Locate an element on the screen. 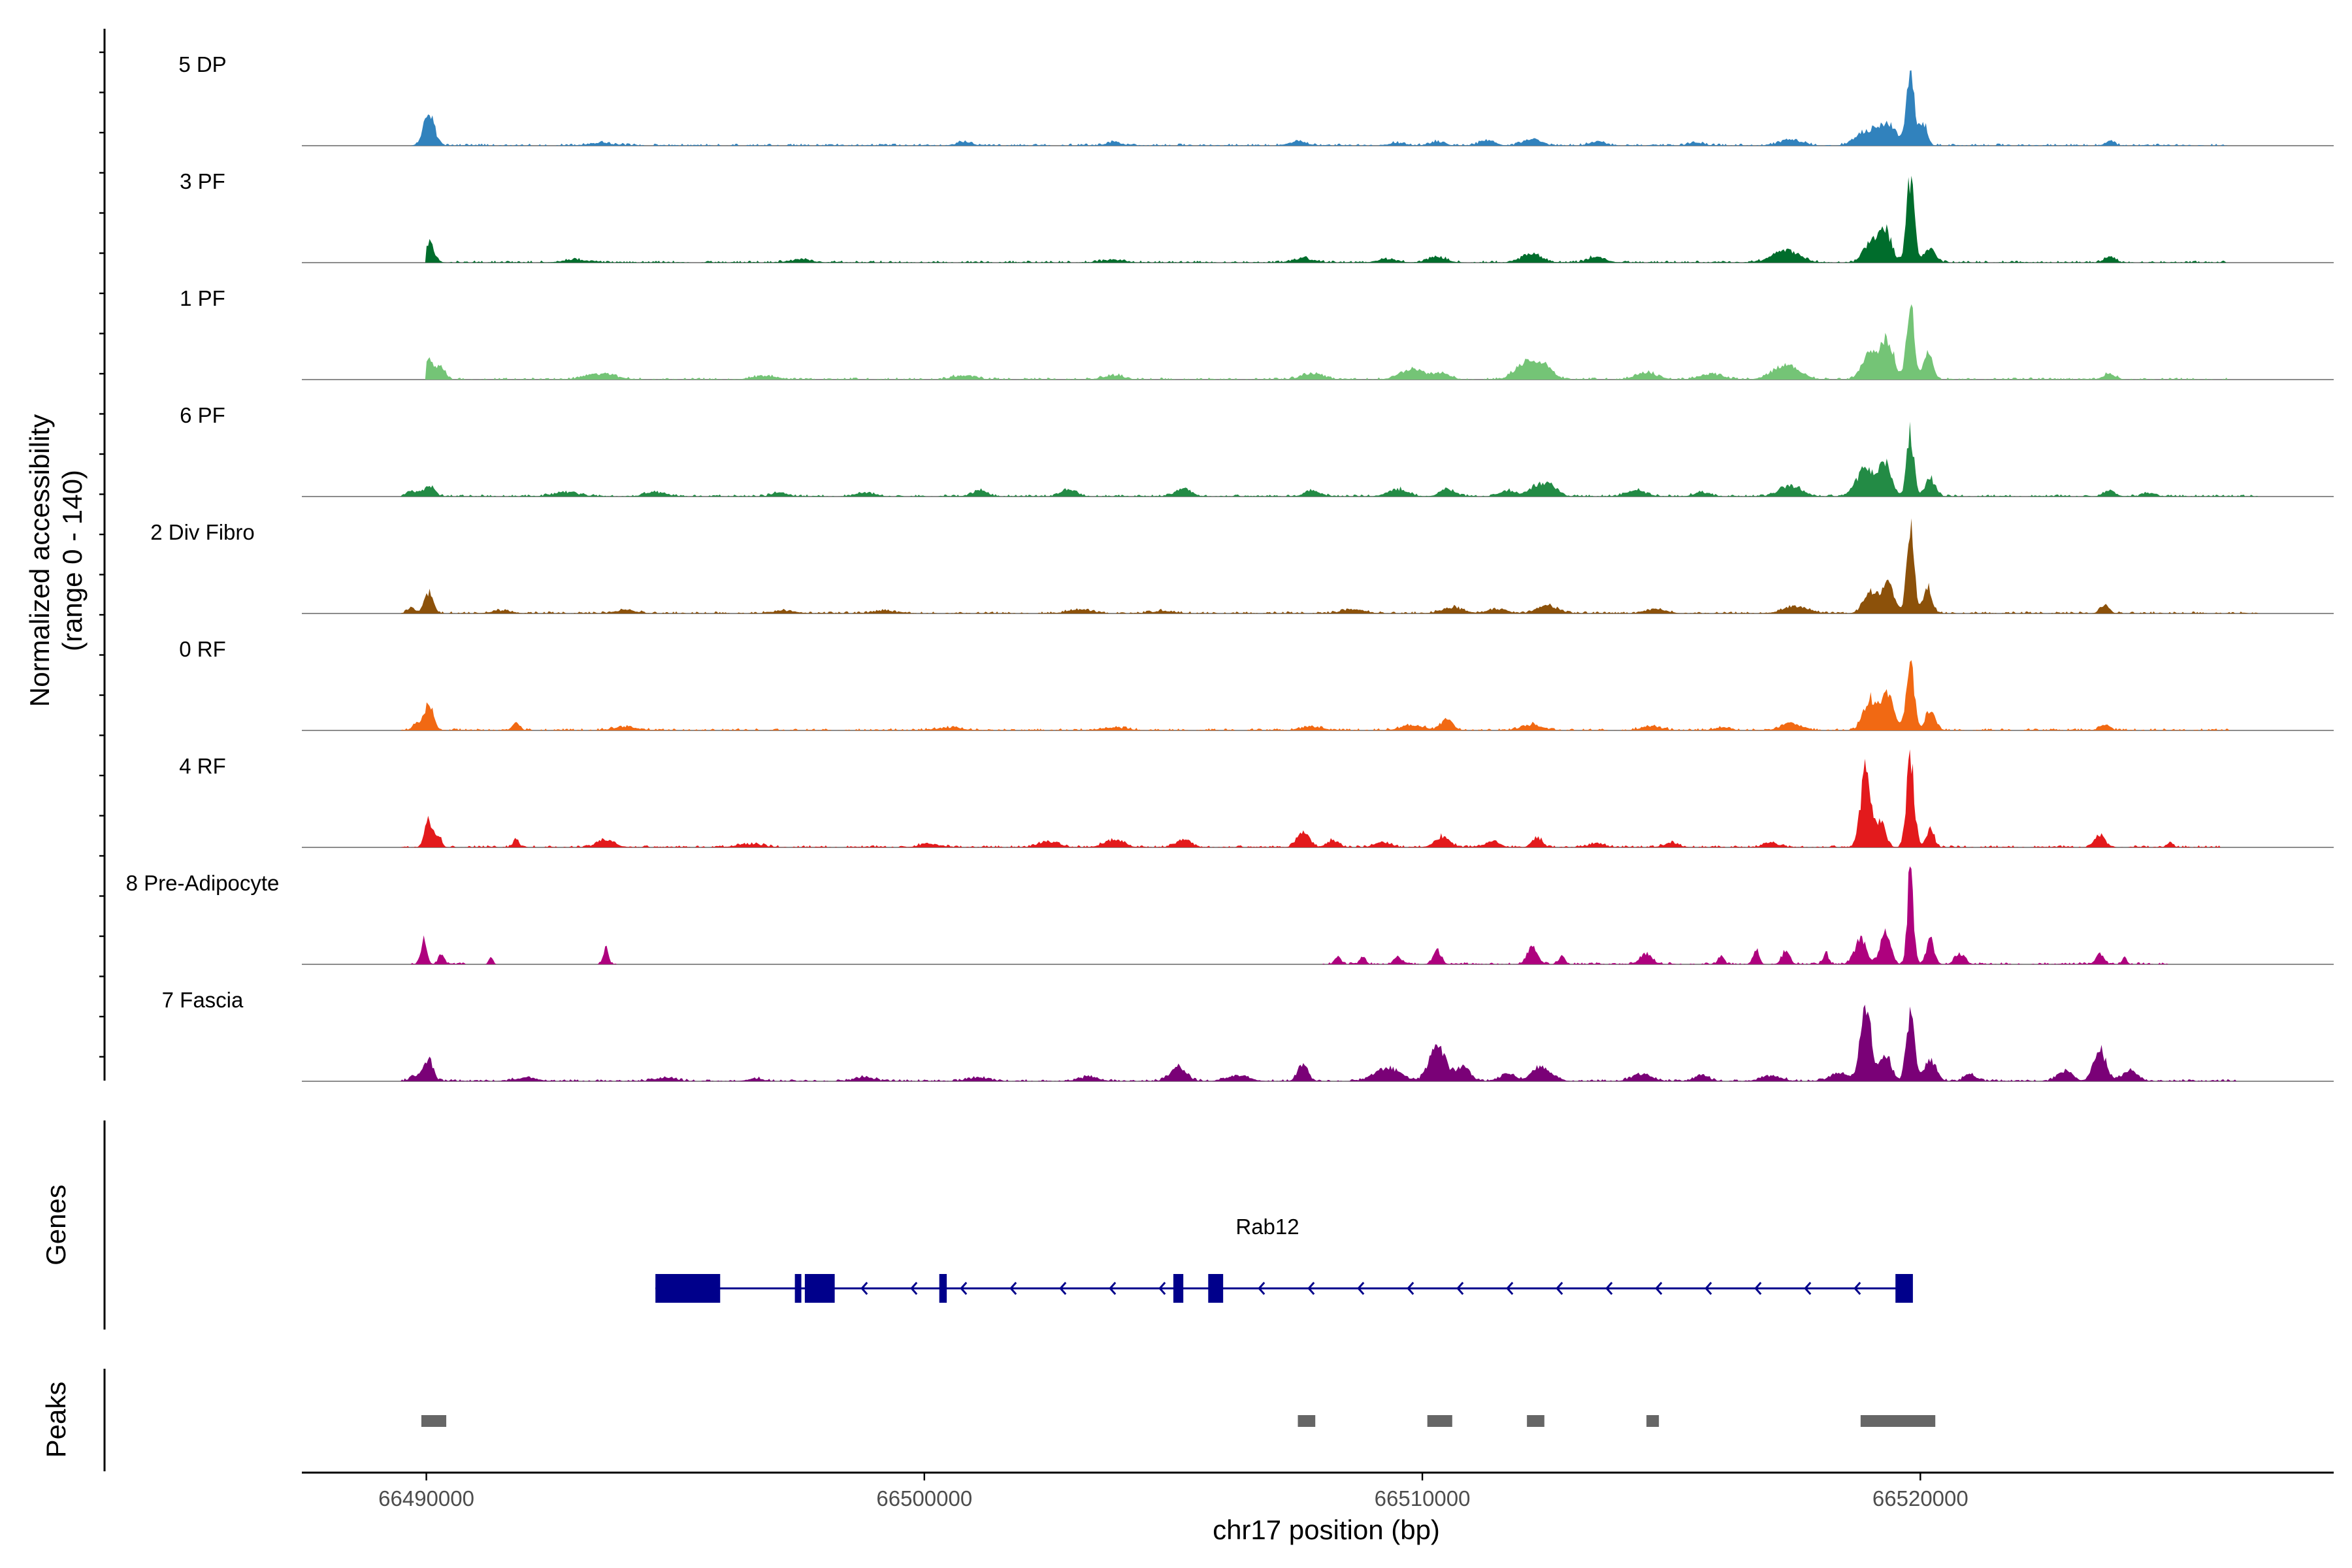  x-tick-label: 66500000 is located at coordinates (924, 1498).